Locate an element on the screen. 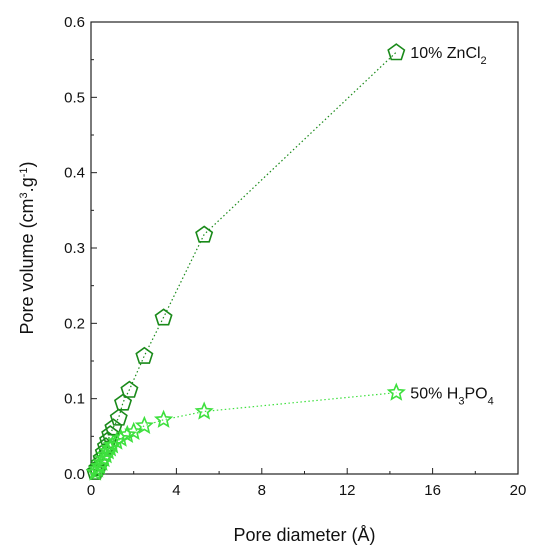  y-tick-label: 0.4 is located at coordinates (74, 173).